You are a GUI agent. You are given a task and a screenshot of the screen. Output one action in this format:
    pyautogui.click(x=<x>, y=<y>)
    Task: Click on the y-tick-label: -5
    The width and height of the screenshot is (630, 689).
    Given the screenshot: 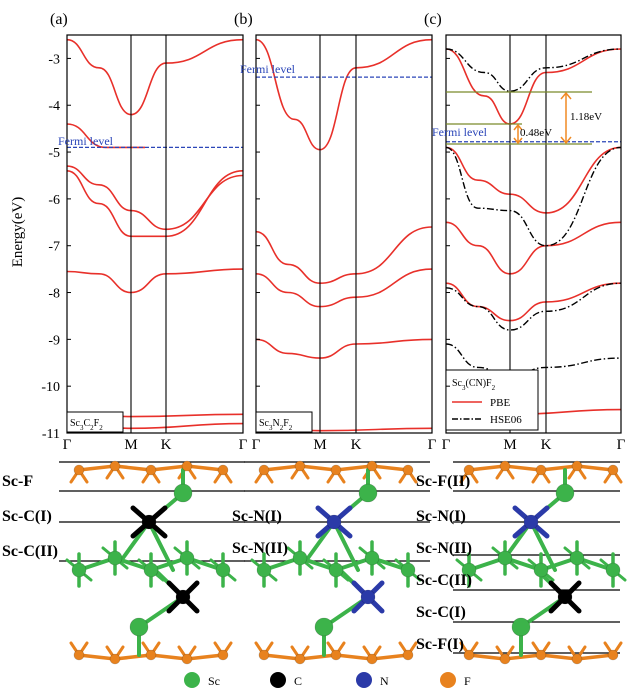 What is the action you would take?
    pyautogui.click(x=54, y=153)
    